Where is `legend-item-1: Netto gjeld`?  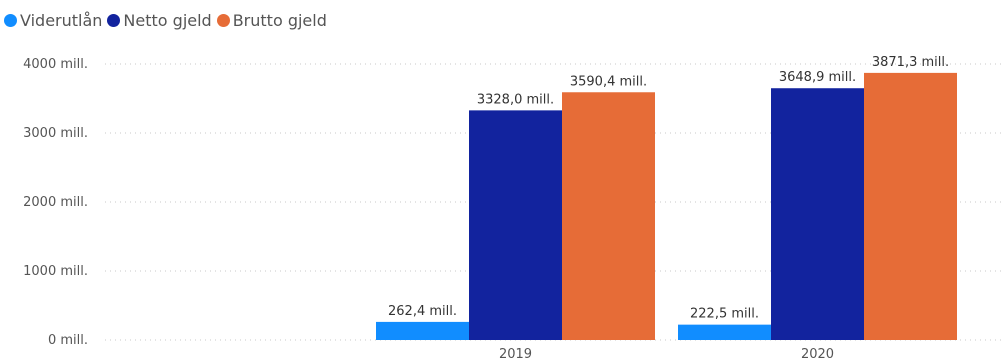 legend-item-1: Netto gjeld is located at coordinates (159, 20).